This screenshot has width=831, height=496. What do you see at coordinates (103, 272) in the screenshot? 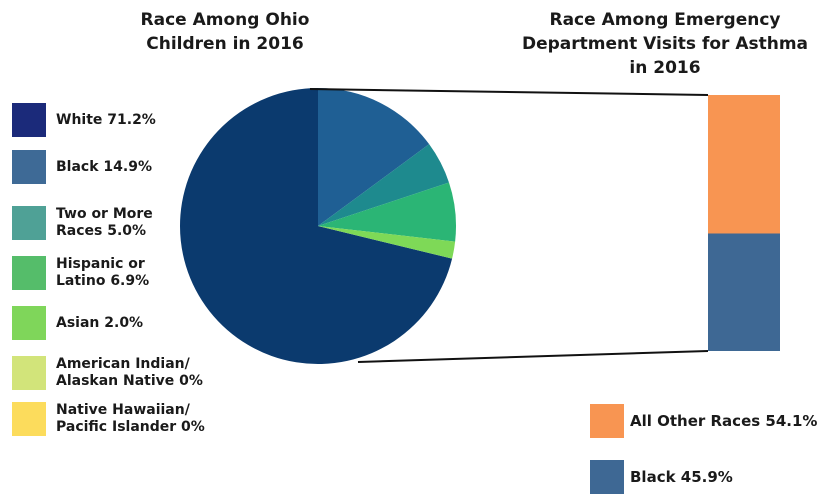
I see `legend-label: Hispanic or Latino 6.9%` at bounding box center [103, 272].